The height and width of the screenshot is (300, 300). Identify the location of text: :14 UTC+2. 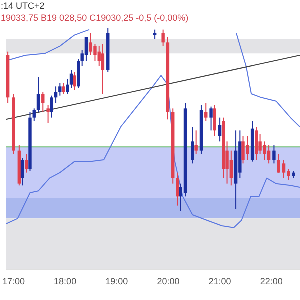
(23, 6).